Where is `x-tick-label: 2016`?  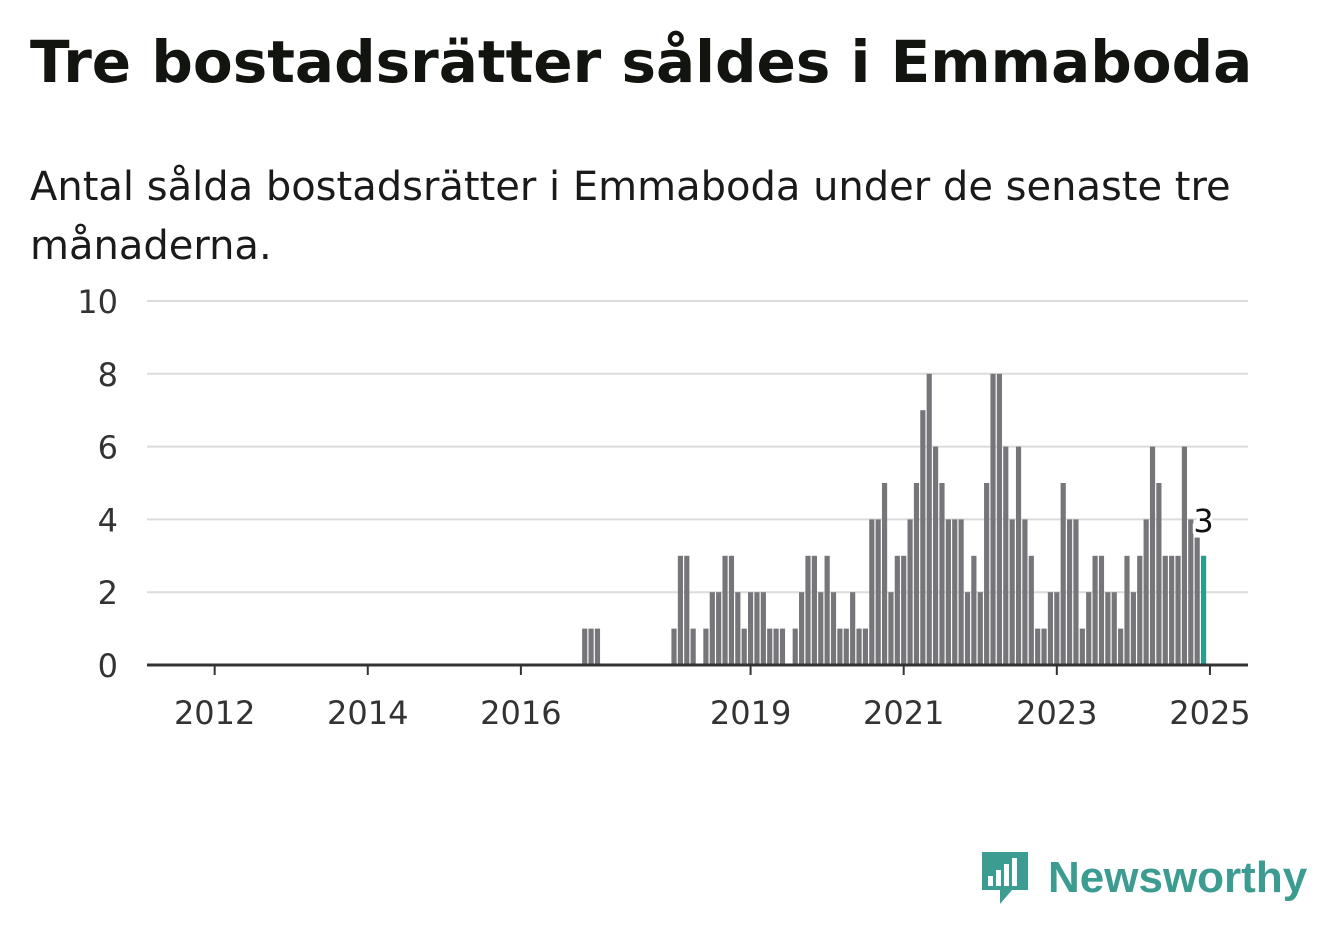 x-tick-label: 2016 is located at coordinates (520, 713).